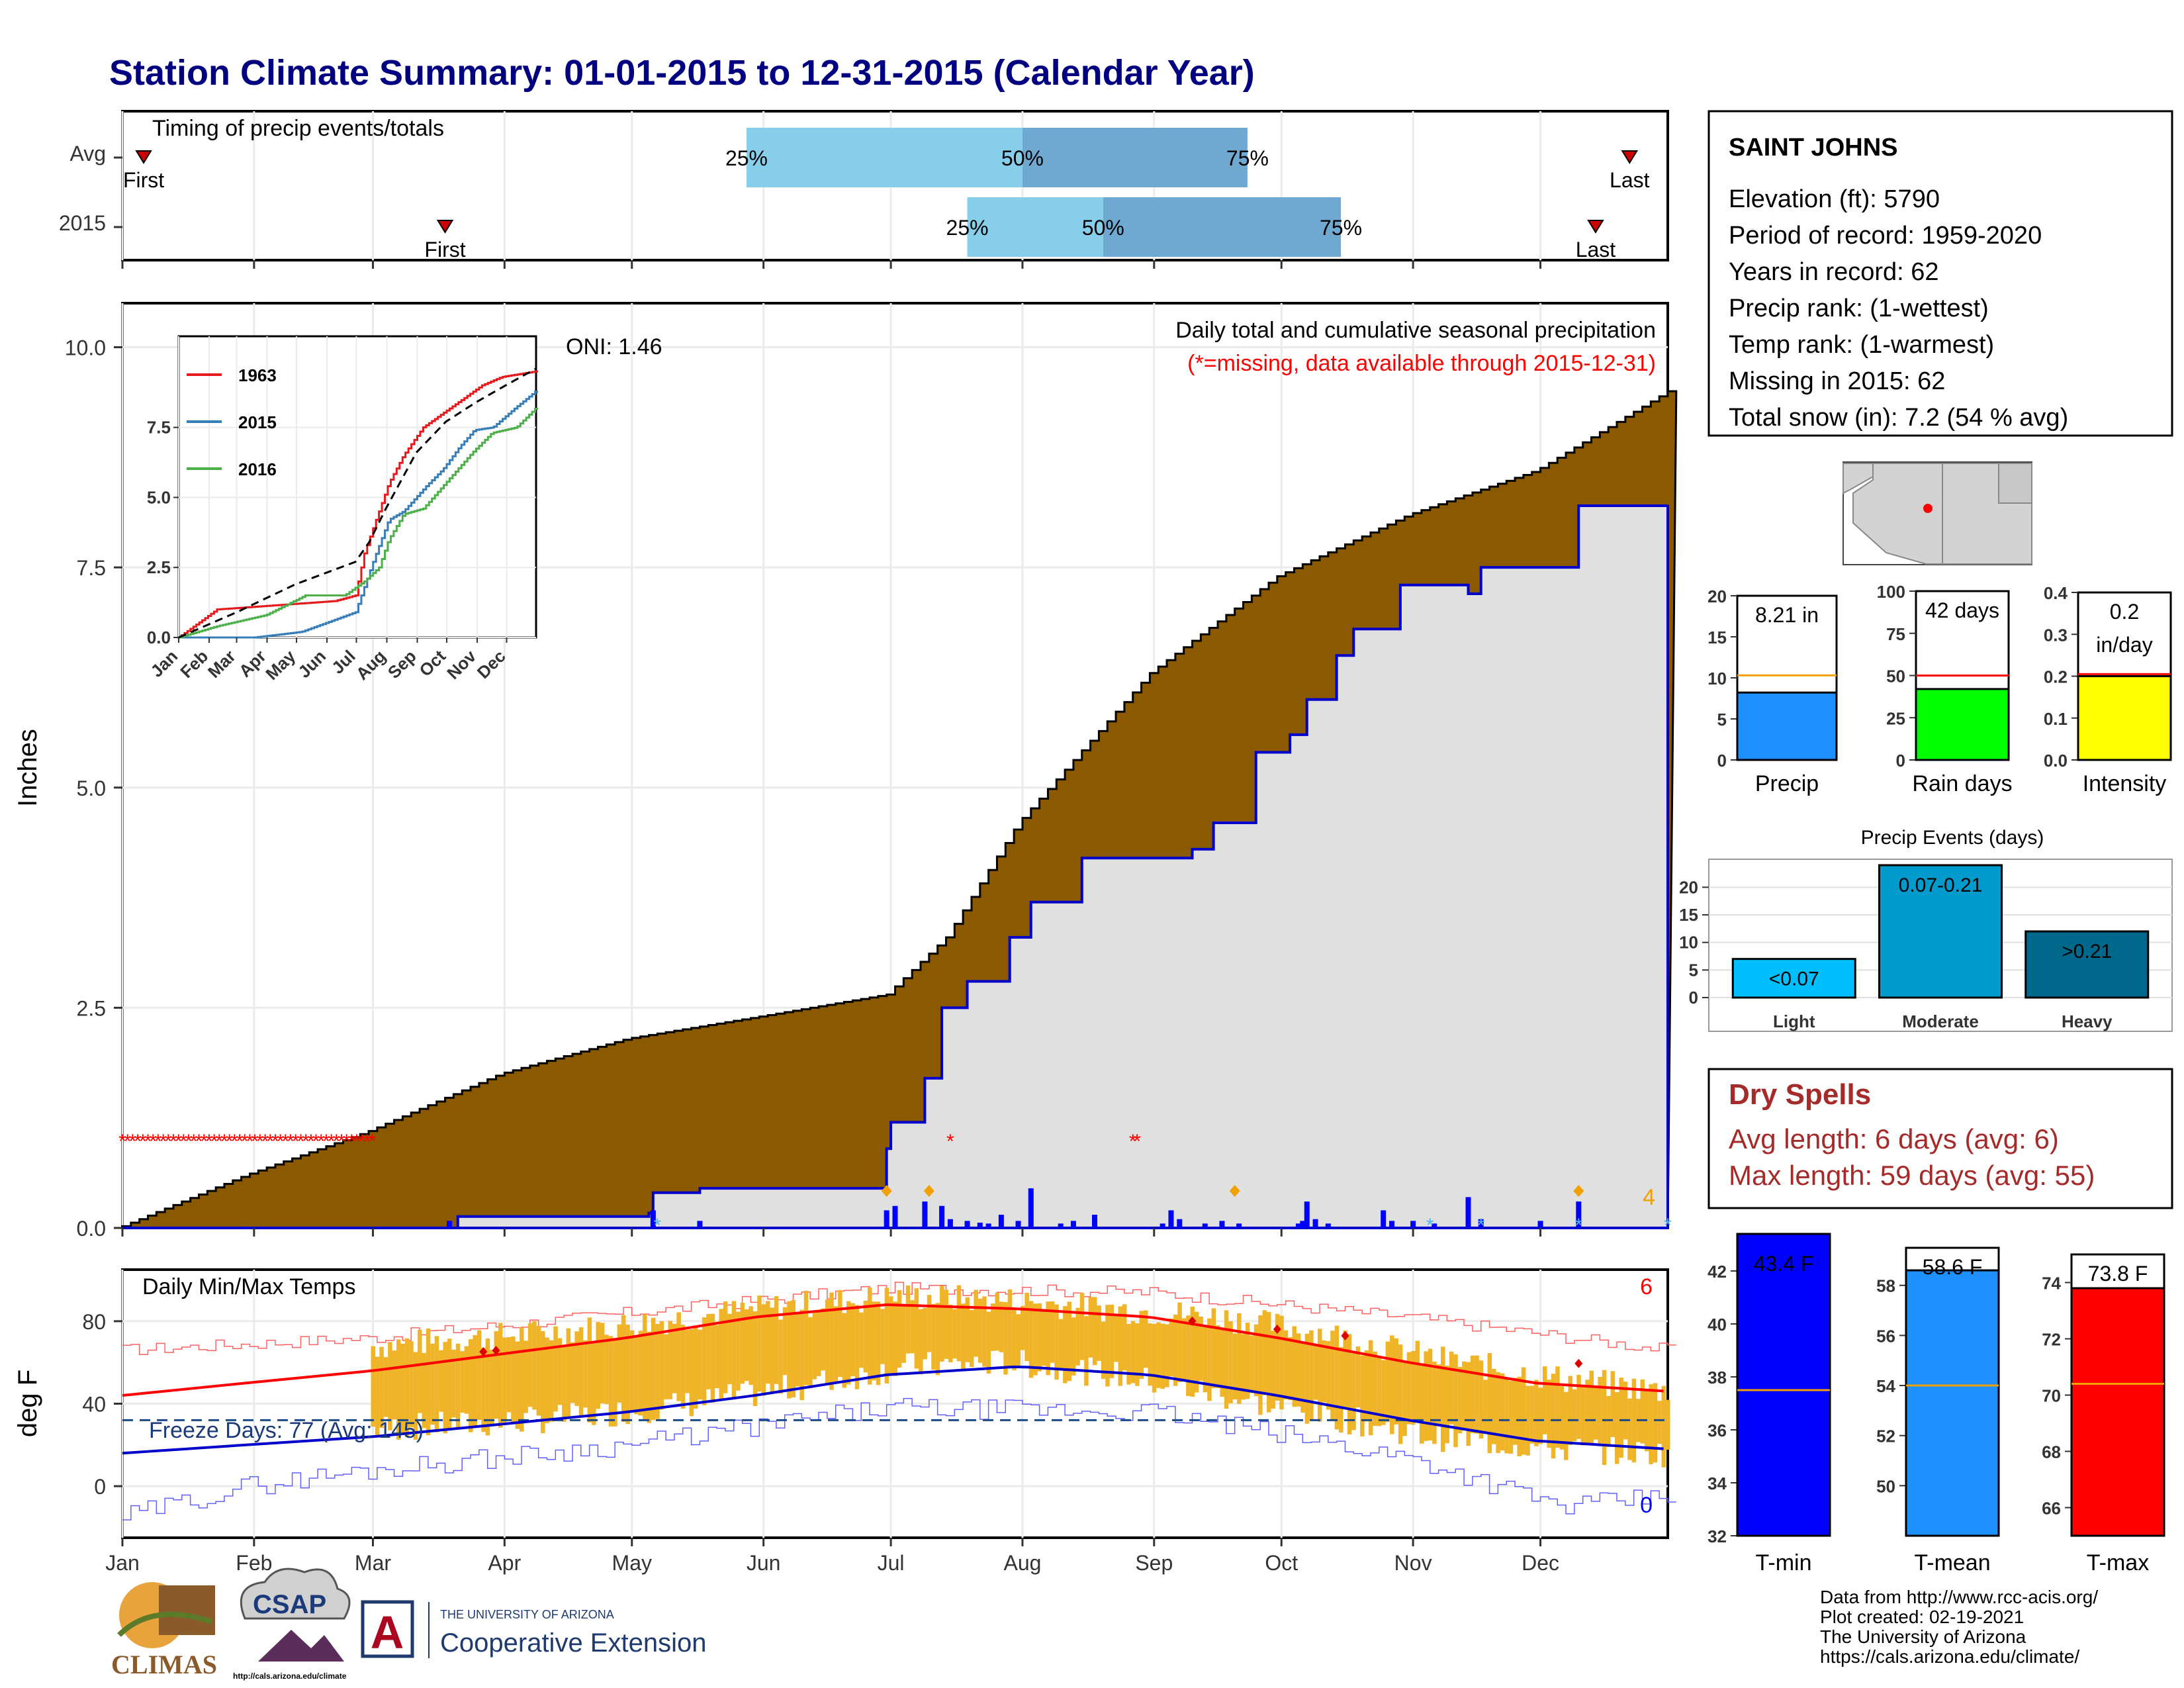 Image resolution: width=2184 pixels, height=1688 pixels. I want to click on intensity-summary-value-label: 0.2, so click(2124, 612).